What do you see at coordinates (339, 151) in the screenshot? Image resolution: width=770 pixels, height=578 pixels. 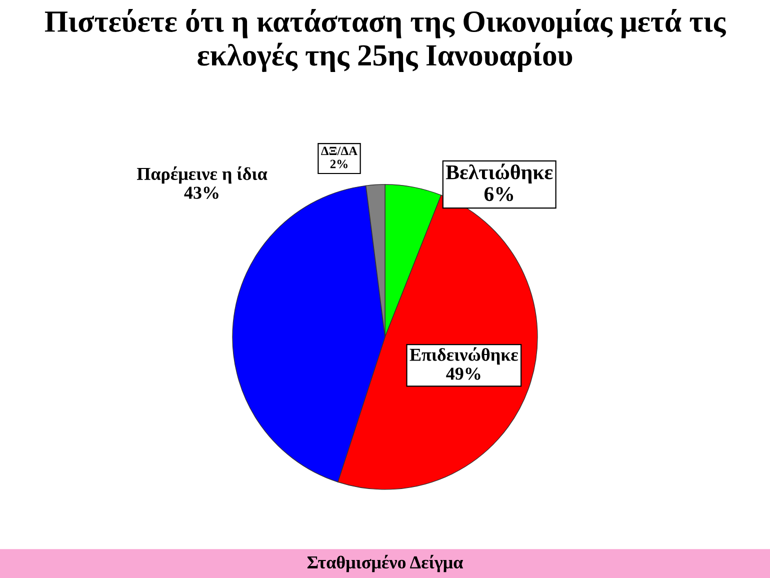 I see `slice-label: ΔΞ/ΔΑ` at bounding box center [339, 151].